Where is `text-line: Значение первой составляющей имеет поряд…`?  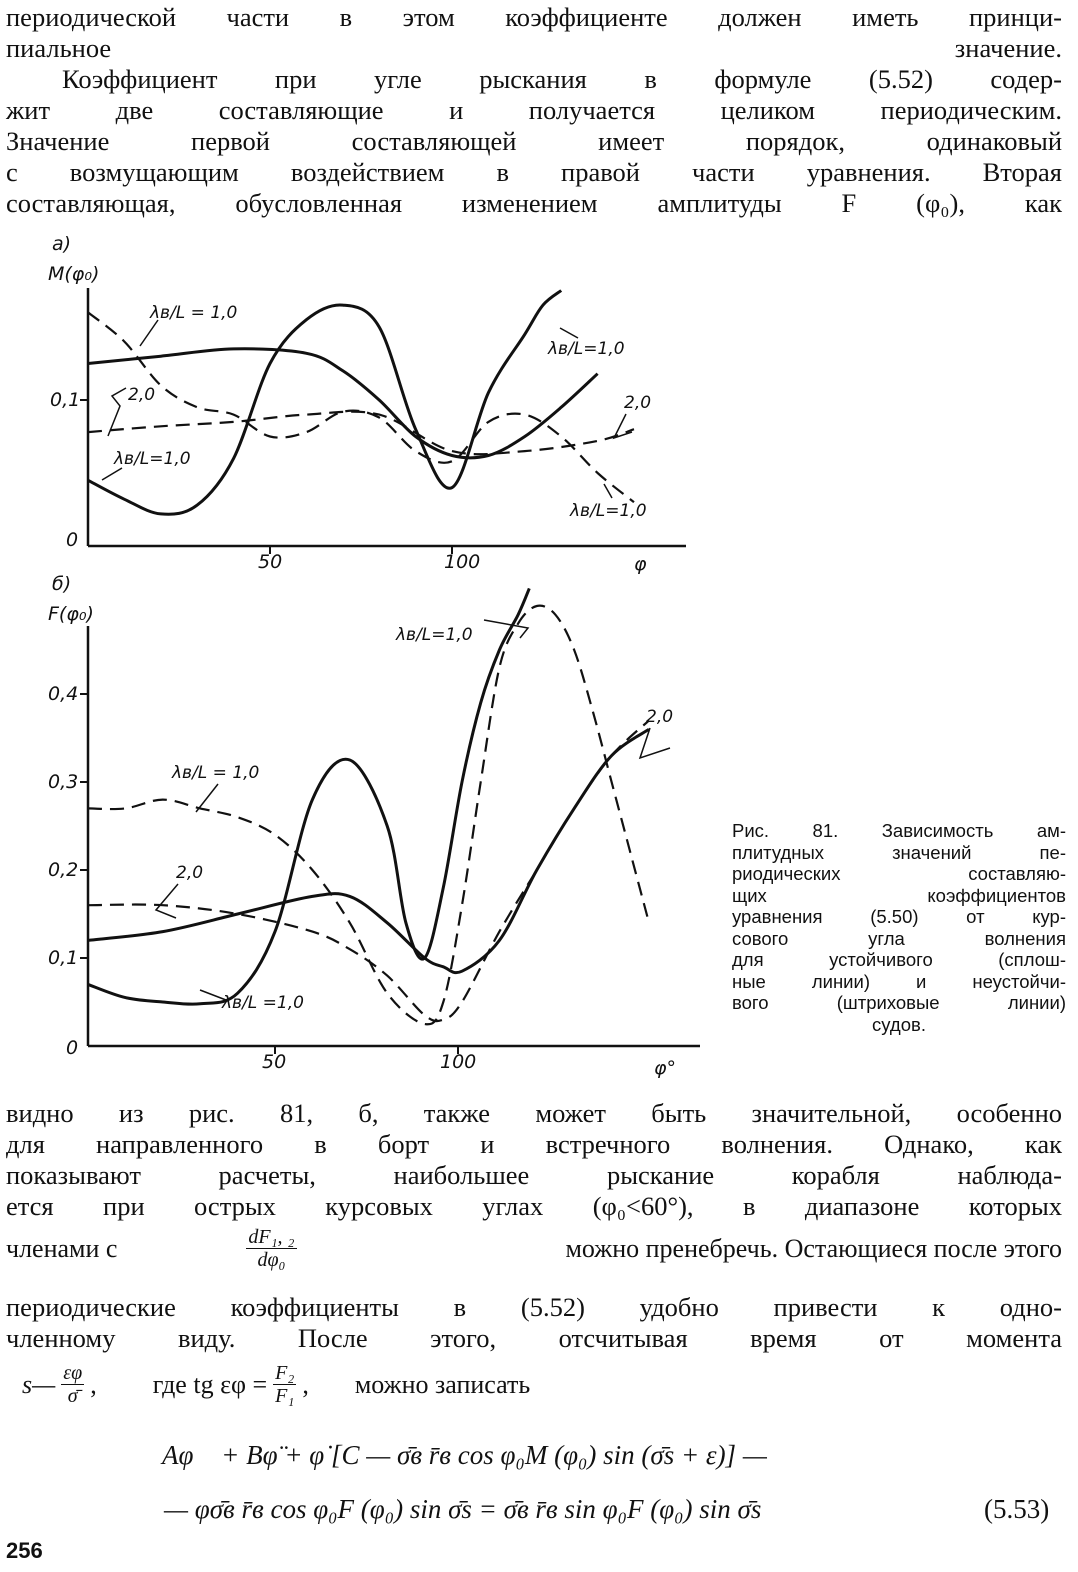 text-line: Значение первой составляющей имеет поряд… is located at coordinates (534, 141).